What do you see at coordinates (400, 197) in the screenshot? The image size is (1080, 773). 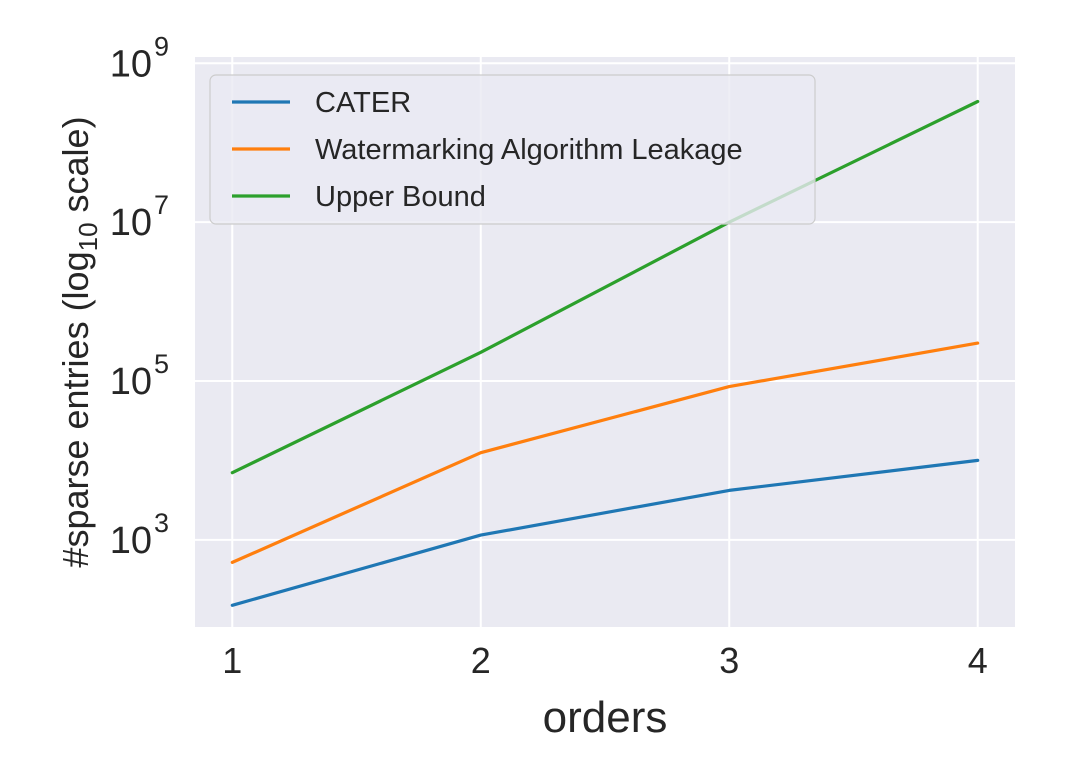 I see `legend-label: Upper Bound` at bounding box center [400, 197].